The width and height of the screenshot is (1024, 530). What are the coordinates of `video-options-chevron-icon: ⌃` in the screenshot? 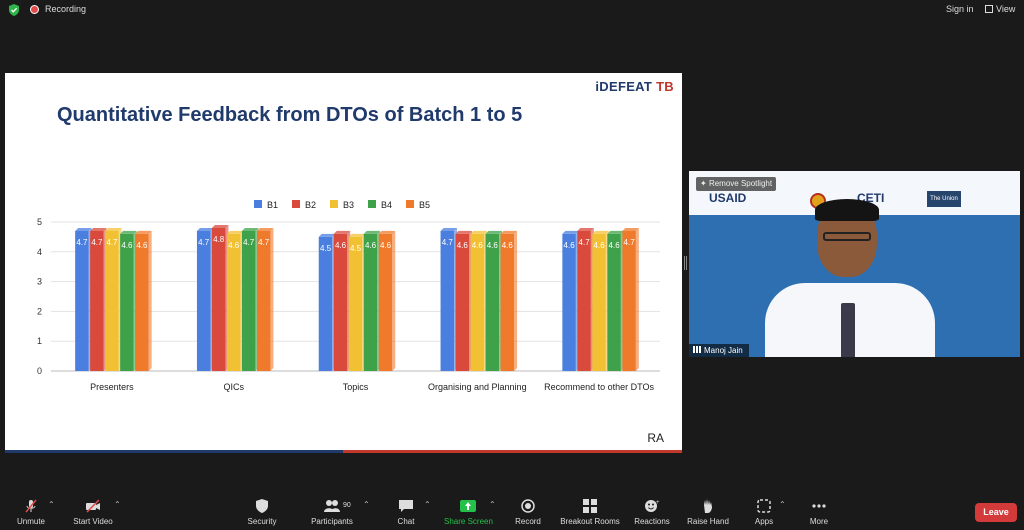 It's located at (117, 504).